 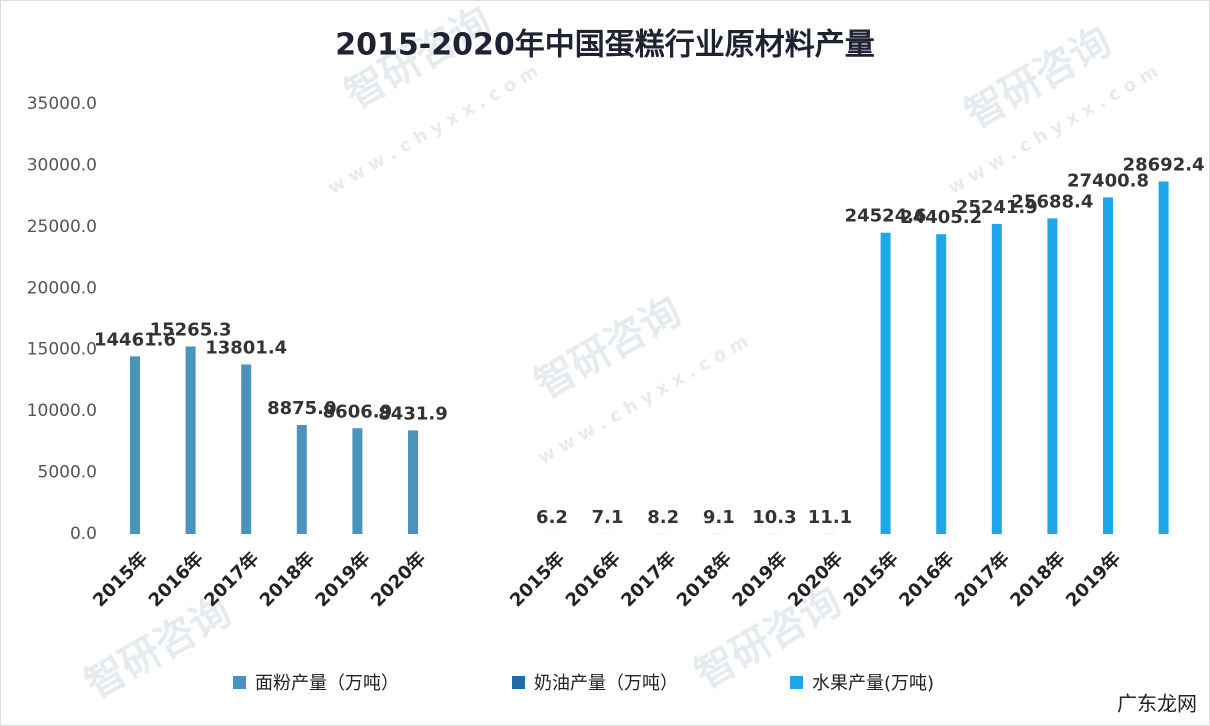 I want to click on legend-label: 面粉产量（万吨）, so click(x=327, y=683).